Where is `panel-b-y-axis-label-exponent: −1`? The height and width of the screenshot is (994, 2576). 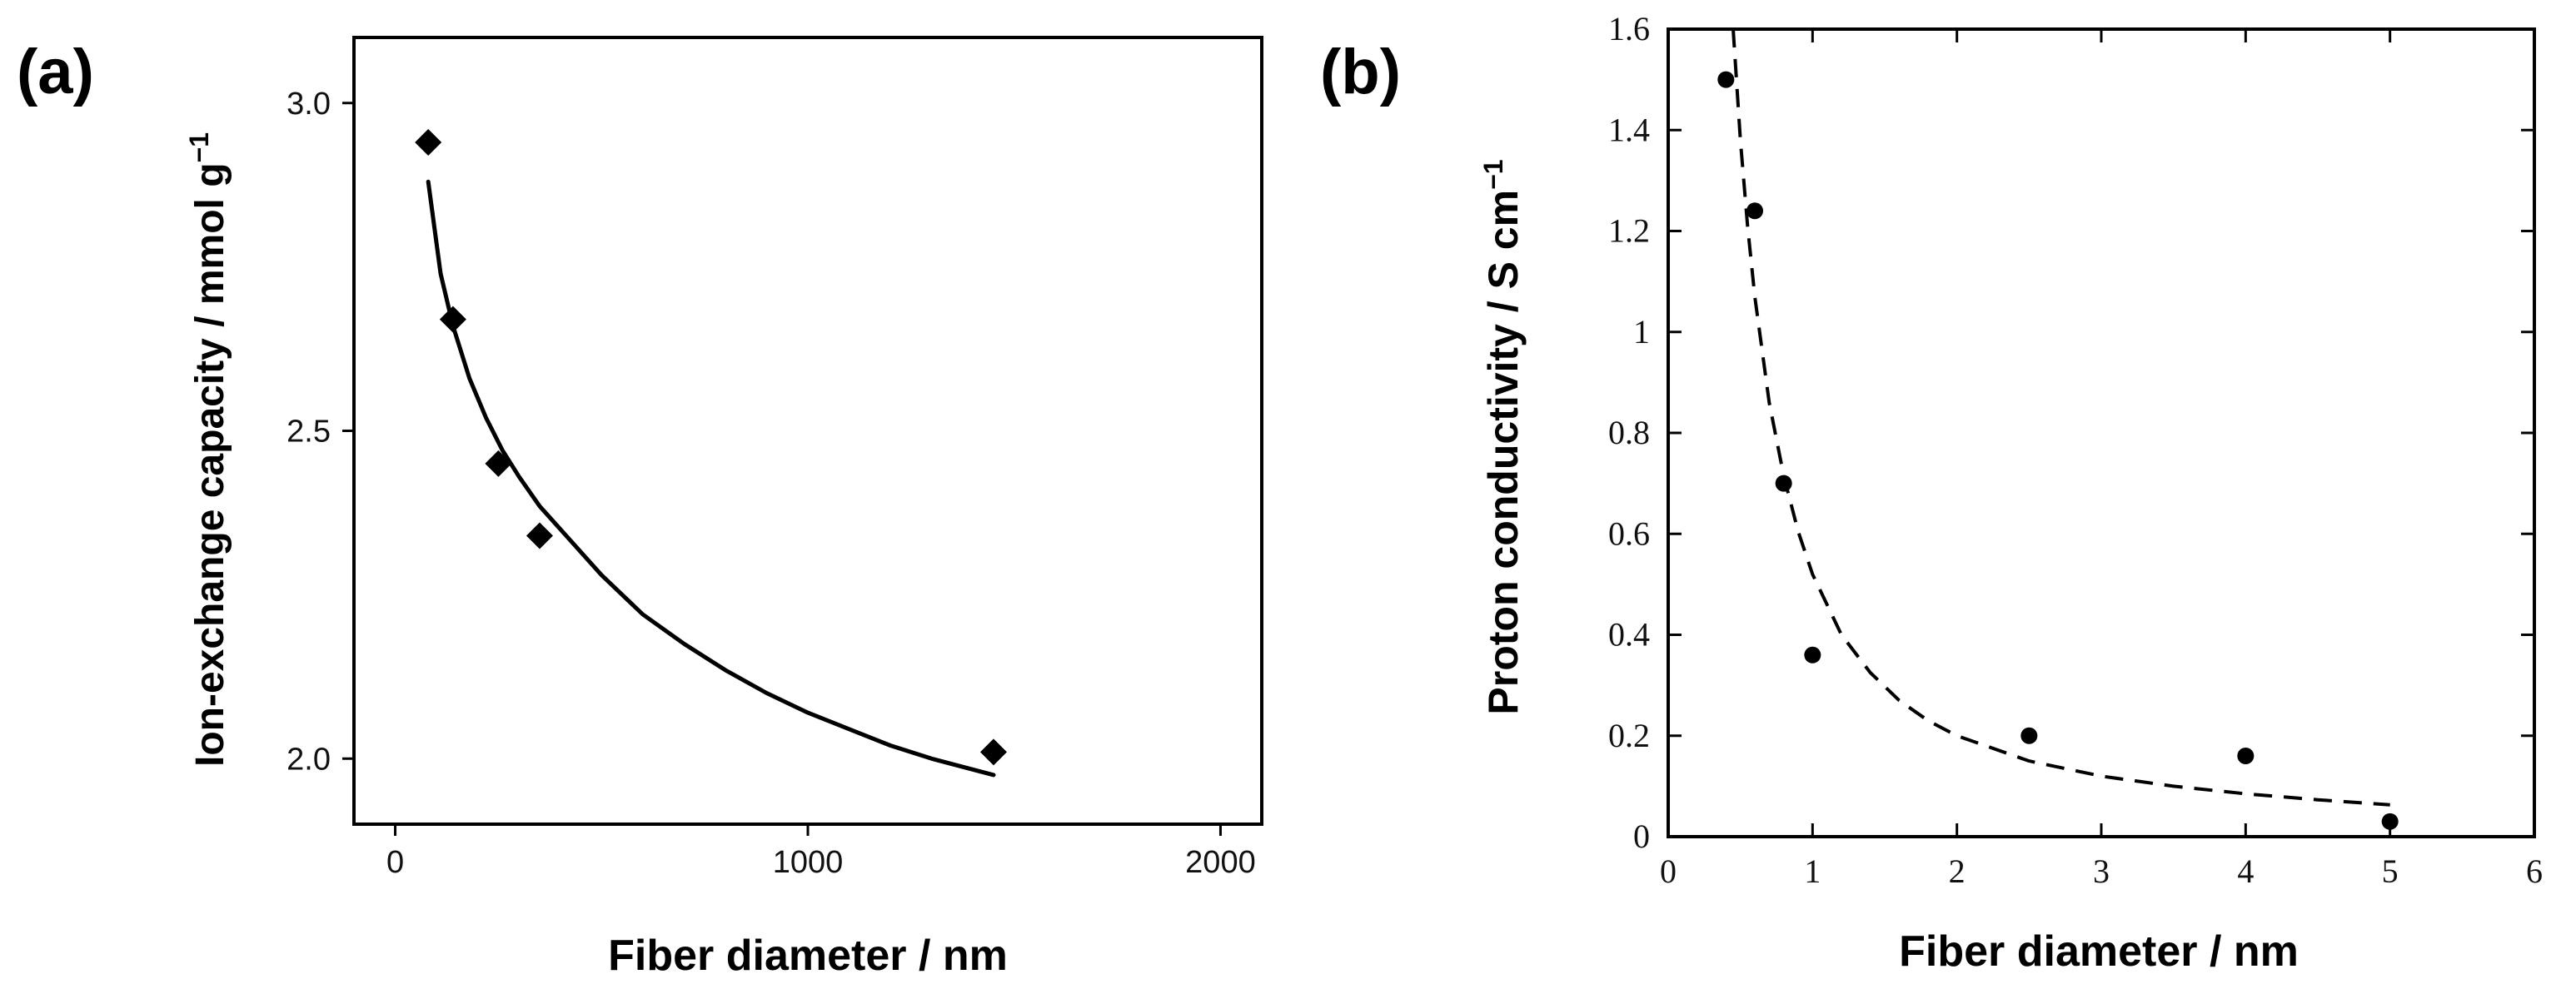
panel-b-y-axis-label-exponent: −1 is located at coordinates (1493, 174).